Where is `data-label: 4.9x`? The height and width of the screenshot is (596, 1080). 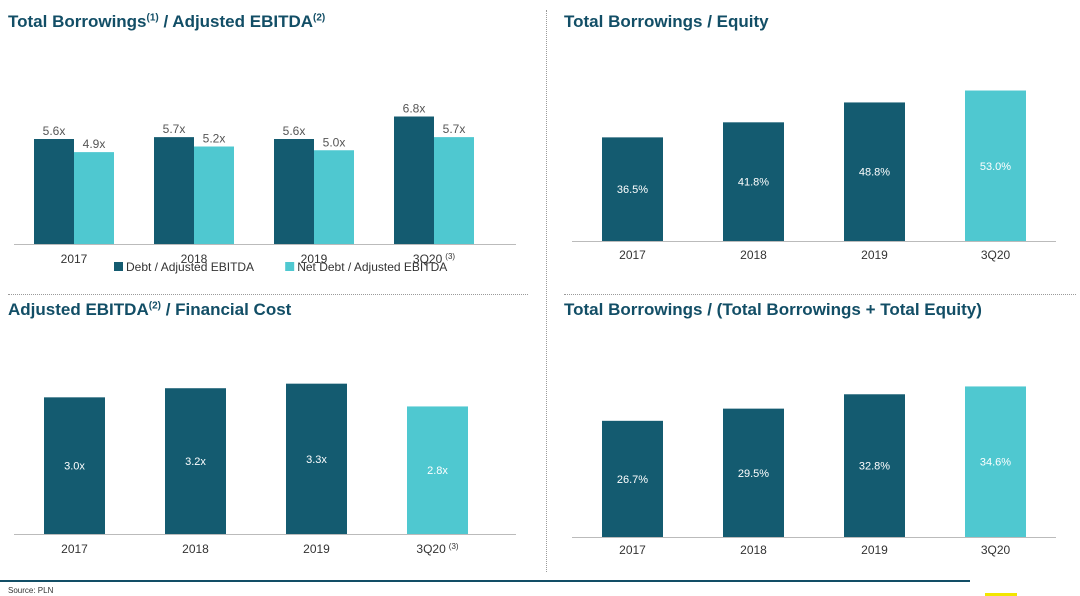 data-label: 4.9x is located at coordinates (94, 144).